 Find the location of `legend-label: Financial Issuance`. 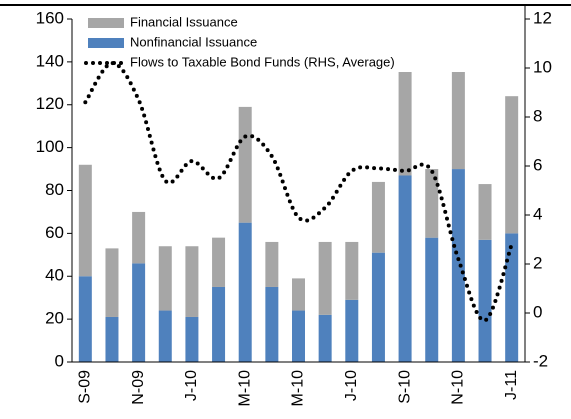

legend-label: Financial Issuance is located at coordinates (184, 21).